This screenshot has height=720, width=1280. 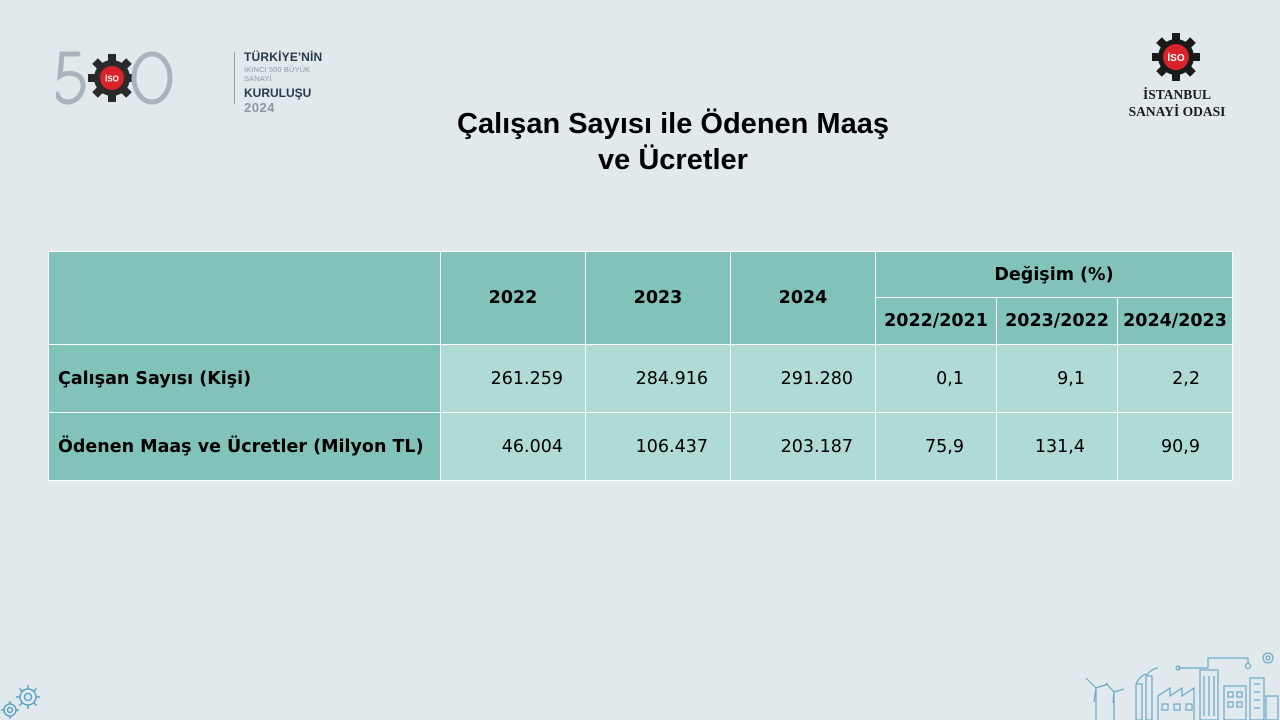 What do you see at coordinates (1175, 321) in the screenshot?
I see `column-header-period: 2024/2023` at bounding box center [1175, 321].